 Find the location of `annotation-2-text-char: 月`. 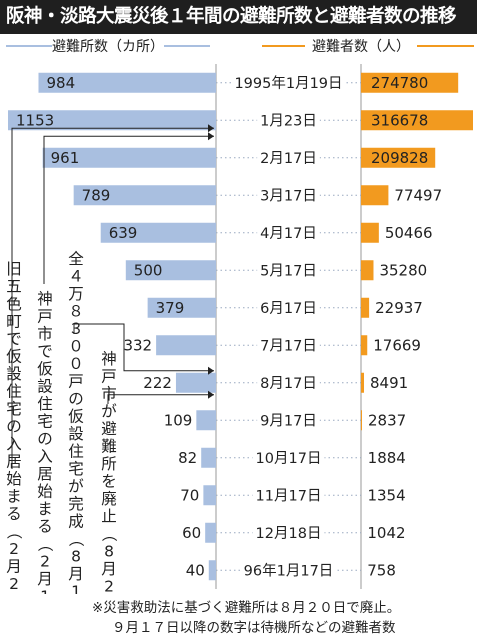

annotation-2-text-char: 月 is located at coordinates (45, 579).